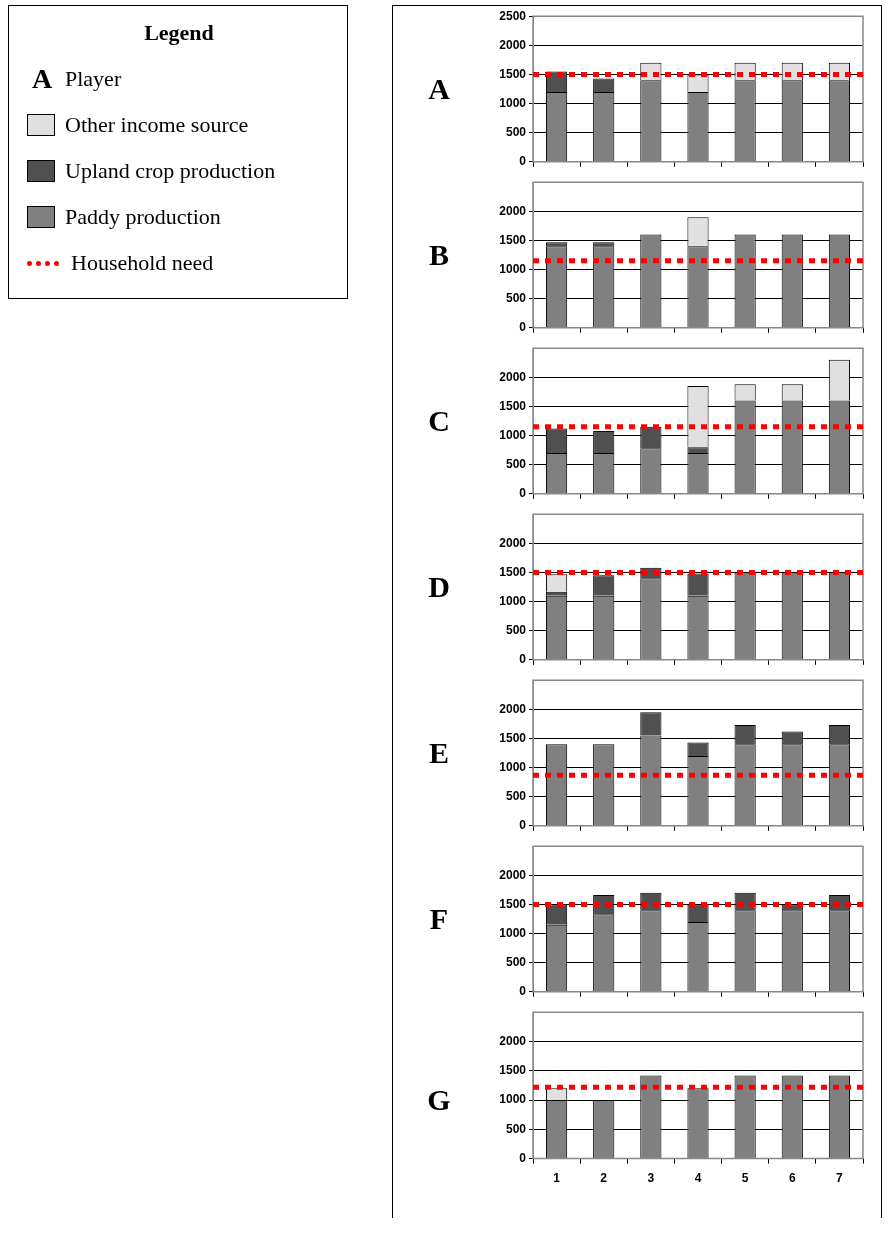  What do you see at coordinates (792, 1178) in the screenshot?
I see `x-tick-label: 6` at bounding box center [792, 1178].